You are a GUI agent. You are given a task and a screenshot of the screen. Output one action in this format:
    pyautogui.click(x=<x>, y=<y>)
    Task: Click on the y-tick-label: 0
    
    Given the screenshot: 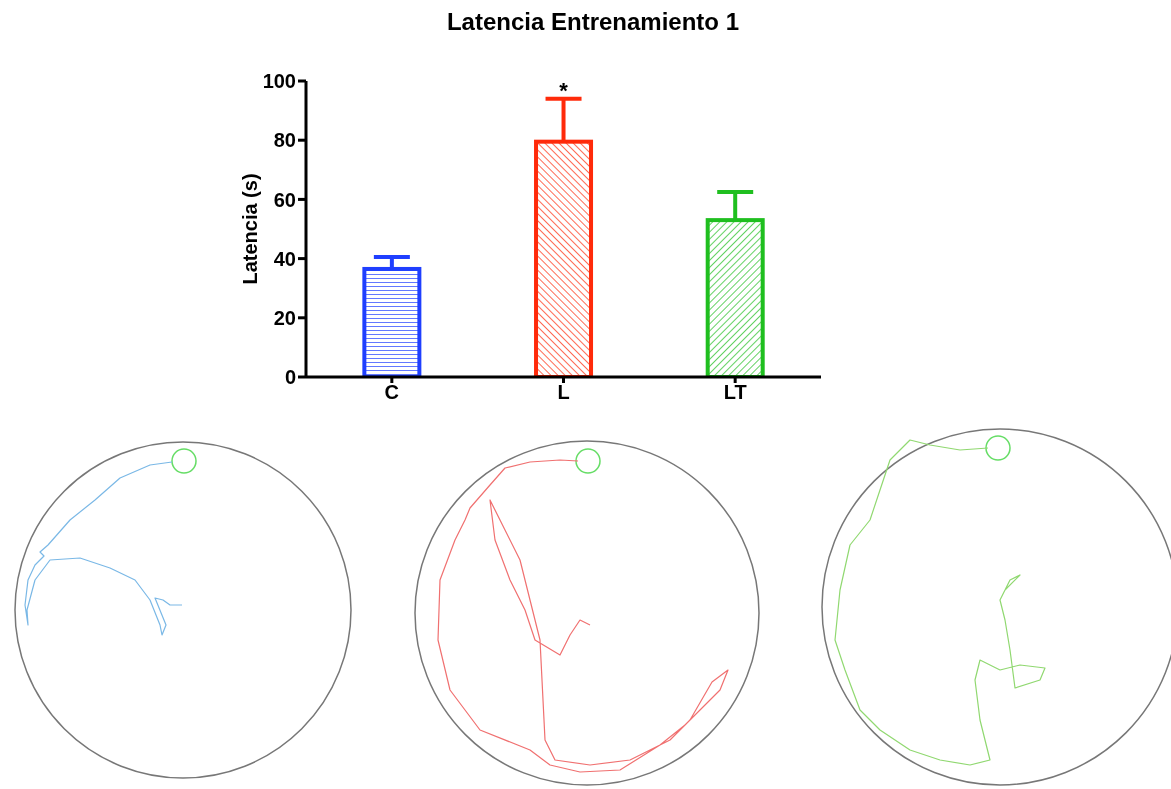 What is the action you would take?
    pyautogui.click(x=290, y=377)
    